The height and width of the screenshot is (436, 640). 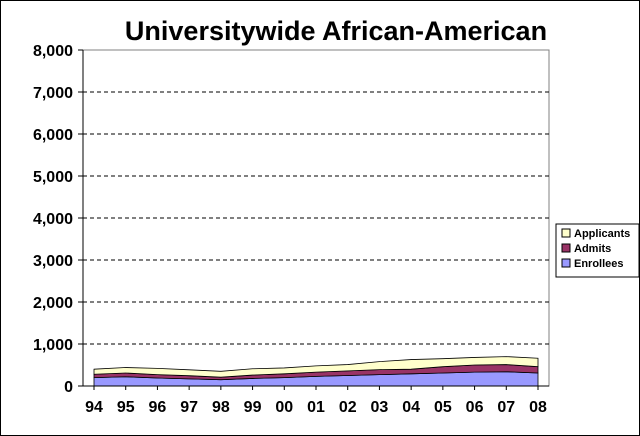 What do you see at coordinates (189, 407) in the screenshot?
I see `x-tick-label: 97` at bounding box center [189, 407].